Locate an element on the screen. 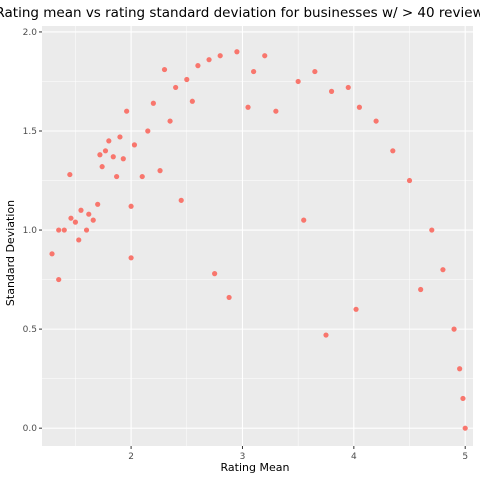 The width and height of the screenshot is (480, 480). x-tick-label: 5 is located at coordinates (465, 457).